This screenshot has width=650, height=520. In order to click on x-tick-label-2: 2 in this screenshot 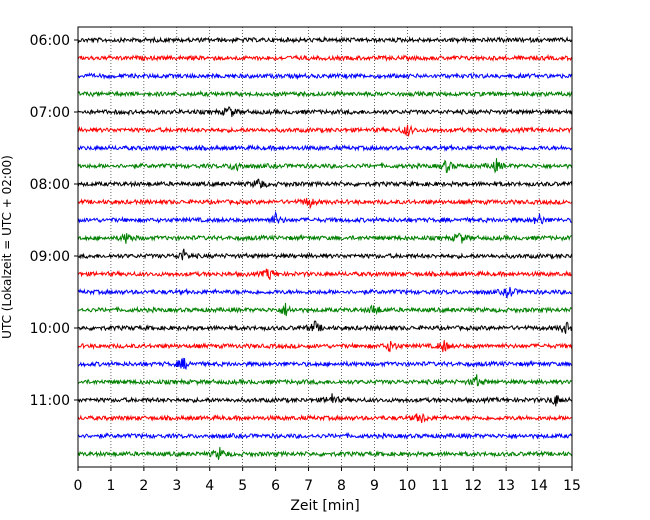, I will do `click(143, 486)`.